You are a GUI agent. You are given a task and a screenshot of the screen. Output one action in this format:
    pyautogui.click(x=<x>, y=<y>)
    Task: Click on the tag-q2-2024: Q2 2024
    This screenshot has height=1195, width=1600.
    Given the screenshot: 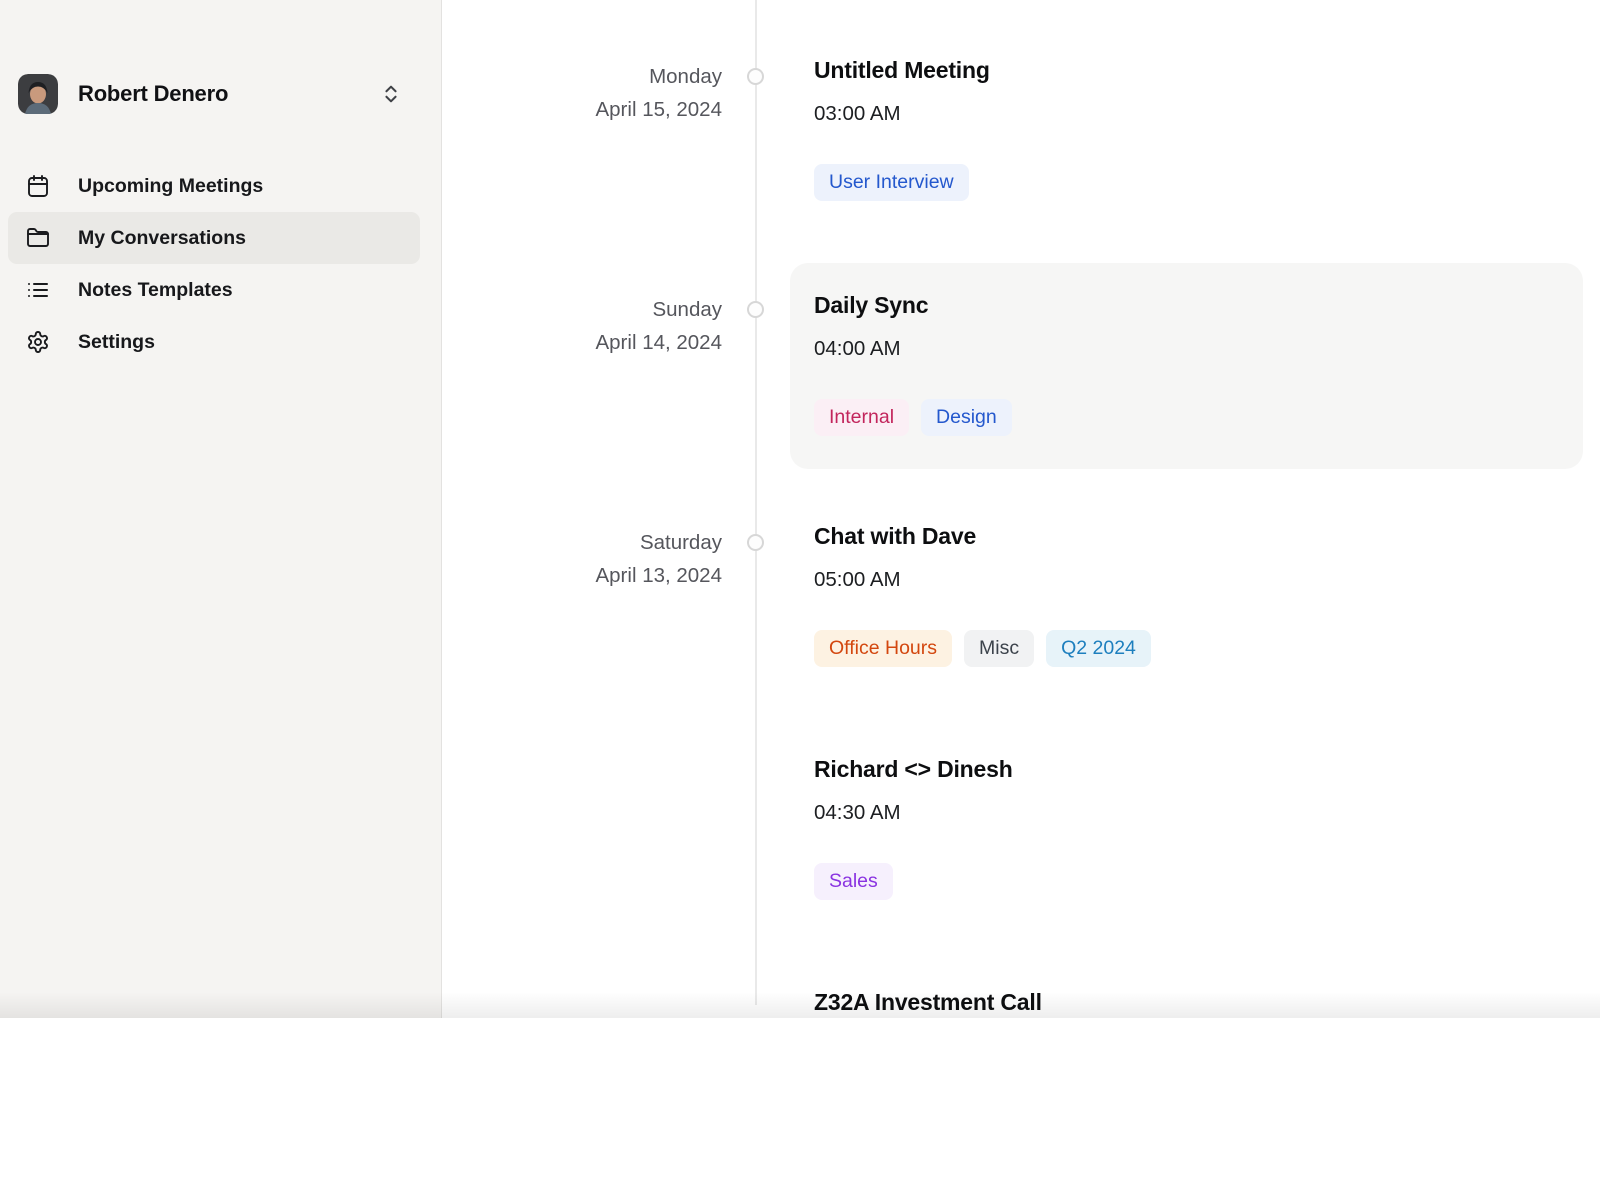 What is the action you would take?
    pyautogui.click(x=1098, y=648)
    